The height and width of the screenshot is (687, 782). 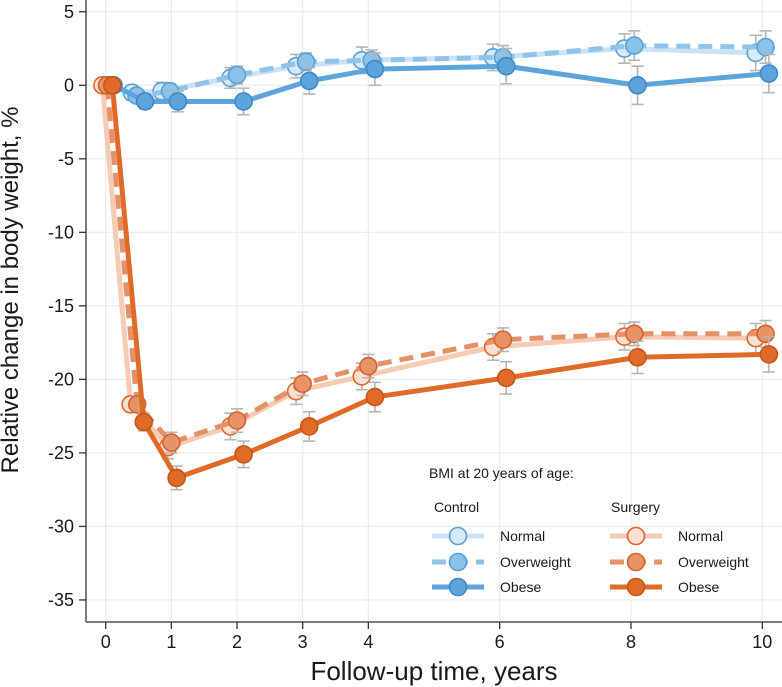 What do you see at coordinates (61, 306) in the screenshot?
I see `y-tick-label: -15` at bounding box center [61, 306].